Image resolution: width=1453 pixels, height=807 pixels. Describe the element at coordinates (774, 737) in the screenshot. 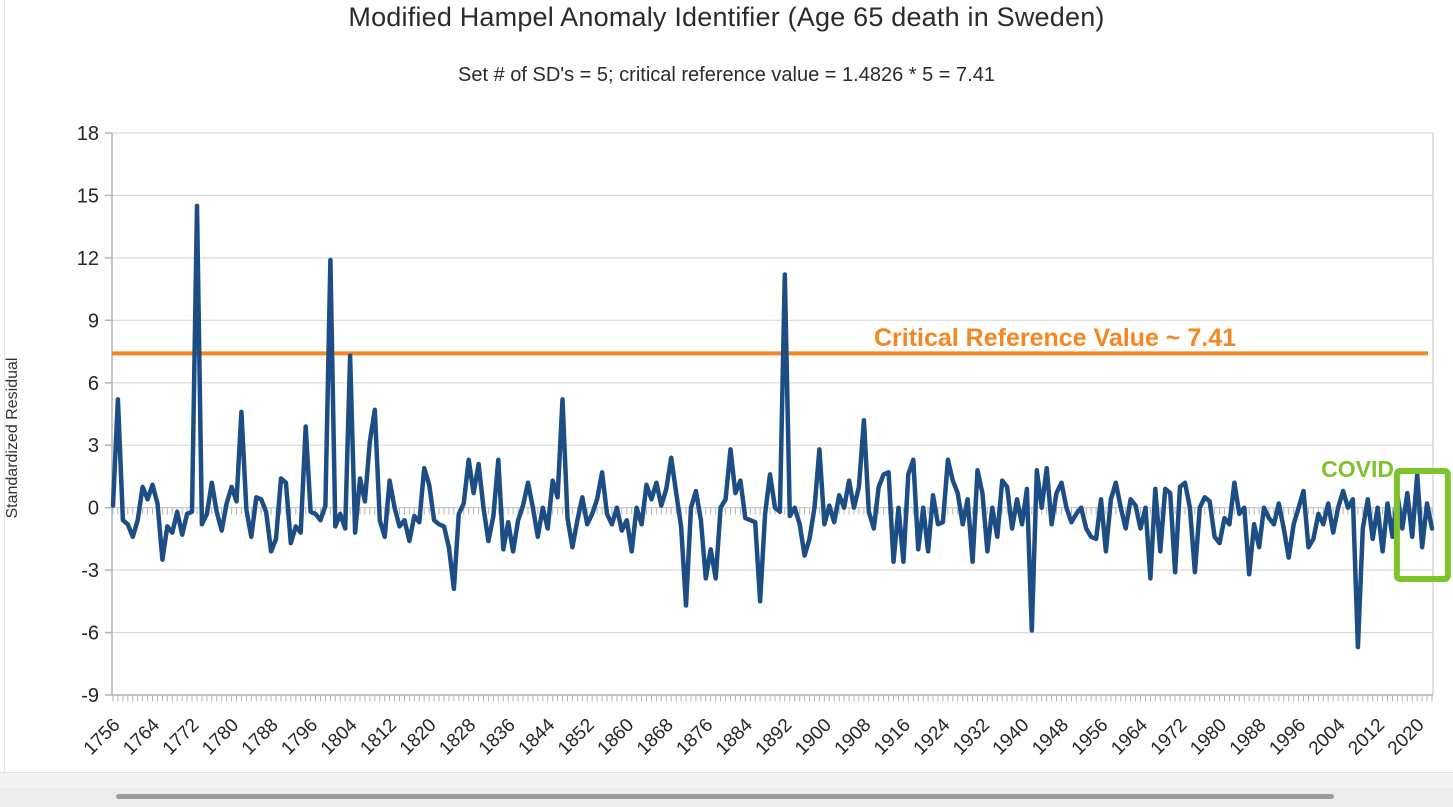

I see `x-tick-label-1892: 1892` at that location.